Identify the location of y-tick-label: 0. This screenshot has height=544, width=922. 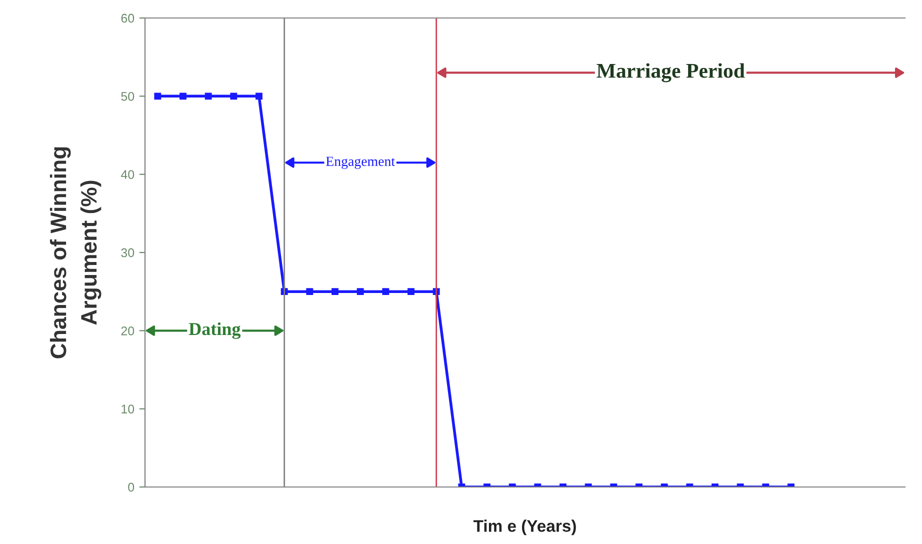
(131, 487).